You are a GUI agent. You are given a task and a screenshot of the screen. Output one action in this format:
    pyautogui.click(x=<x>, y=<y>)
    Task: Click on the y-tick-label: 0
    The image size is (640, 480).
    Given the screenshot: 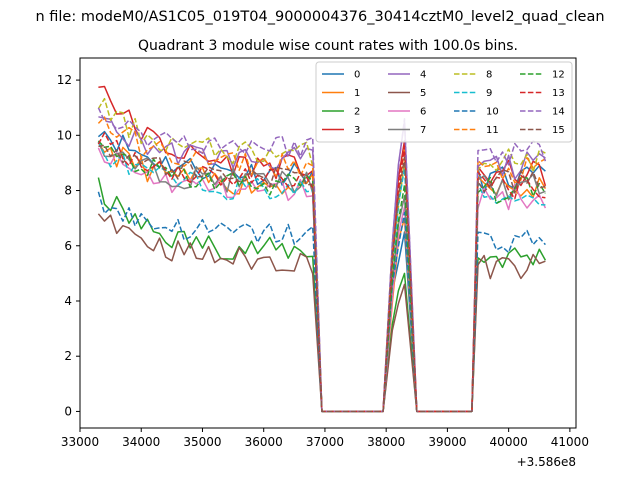 What is the action you would take?
    pyautogui.click(x=68, y=411)
    